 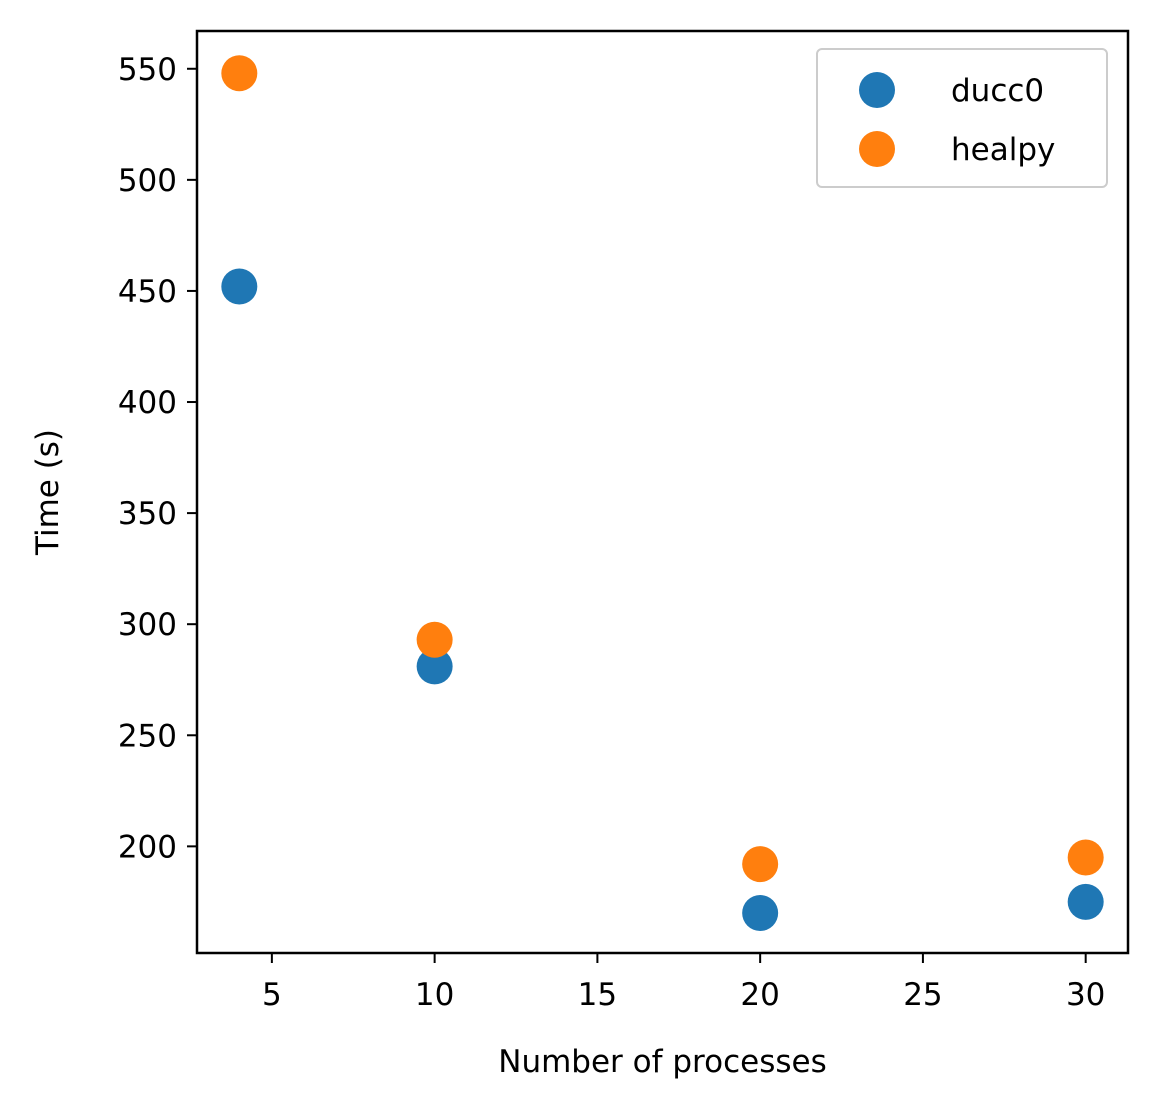 What do you see at coordinates (759, 995) in the screenshot?
I see `x-tick-label: 20` at bounding box center [759, 995].